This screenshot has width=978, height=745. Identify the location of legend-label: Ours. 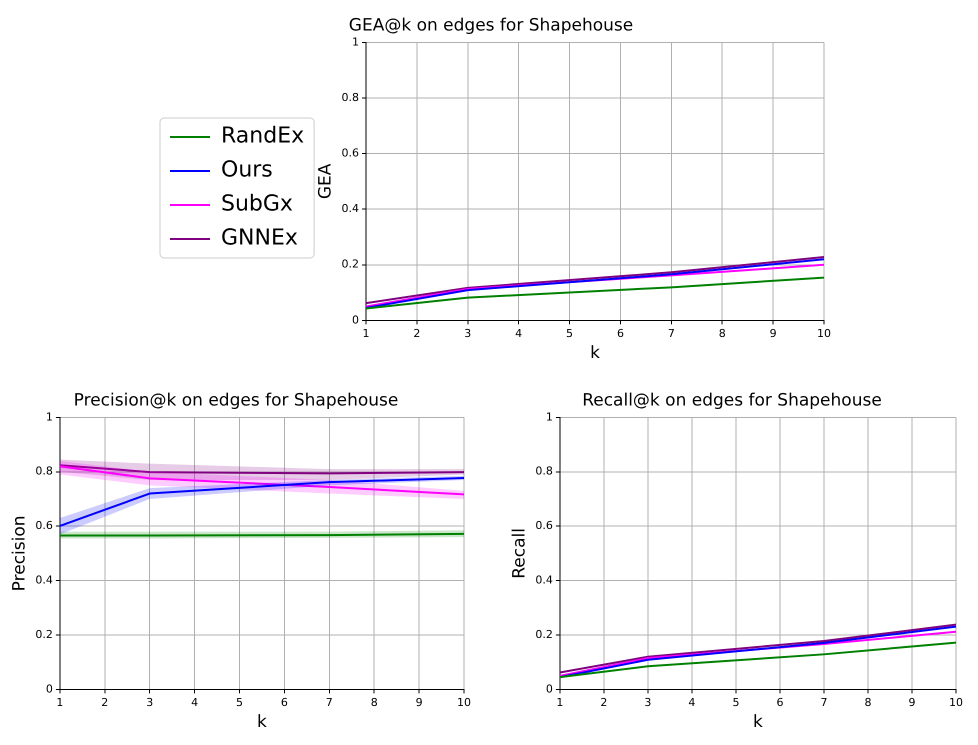
(247, 170).